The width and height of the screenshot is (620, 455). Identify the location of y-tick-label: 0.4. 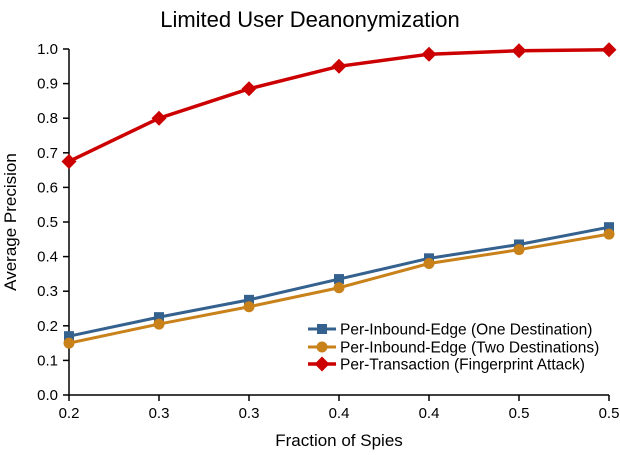
(47, 257).